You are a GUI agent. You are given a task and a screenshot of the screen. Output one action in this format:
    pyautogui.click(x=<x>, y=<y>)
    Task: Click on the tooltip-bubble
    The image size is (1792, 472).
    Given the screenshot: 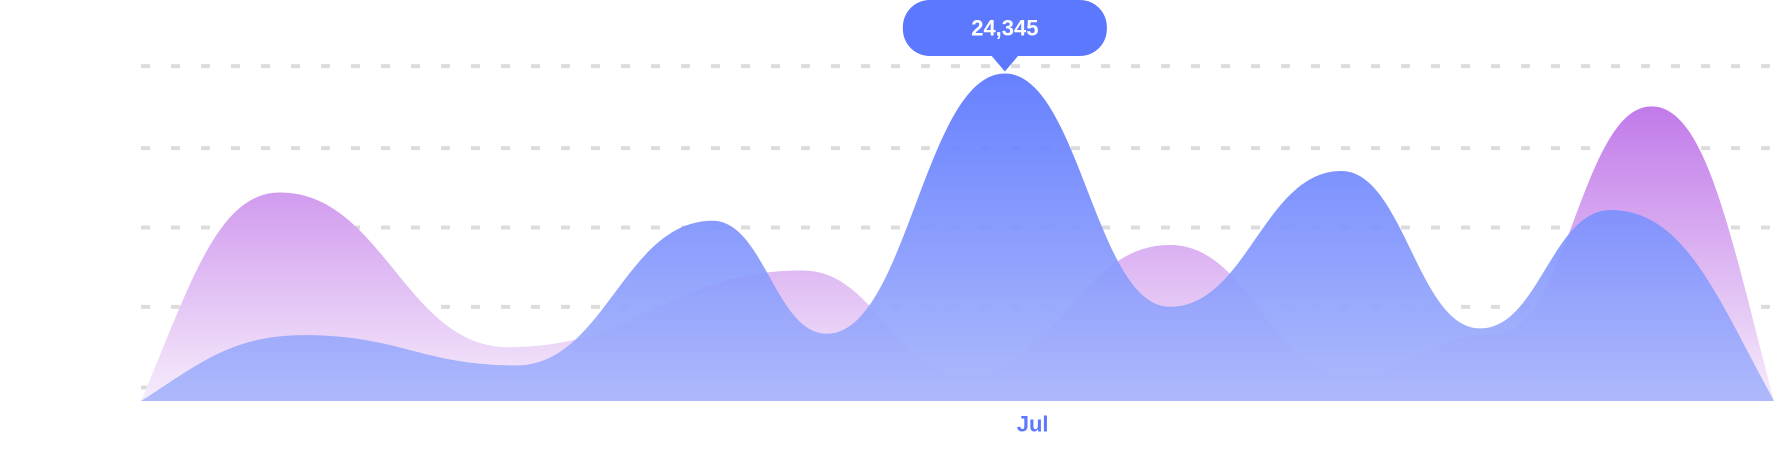 What is the action you would take?
    pyautogui.click(x=1004, y=28)
    